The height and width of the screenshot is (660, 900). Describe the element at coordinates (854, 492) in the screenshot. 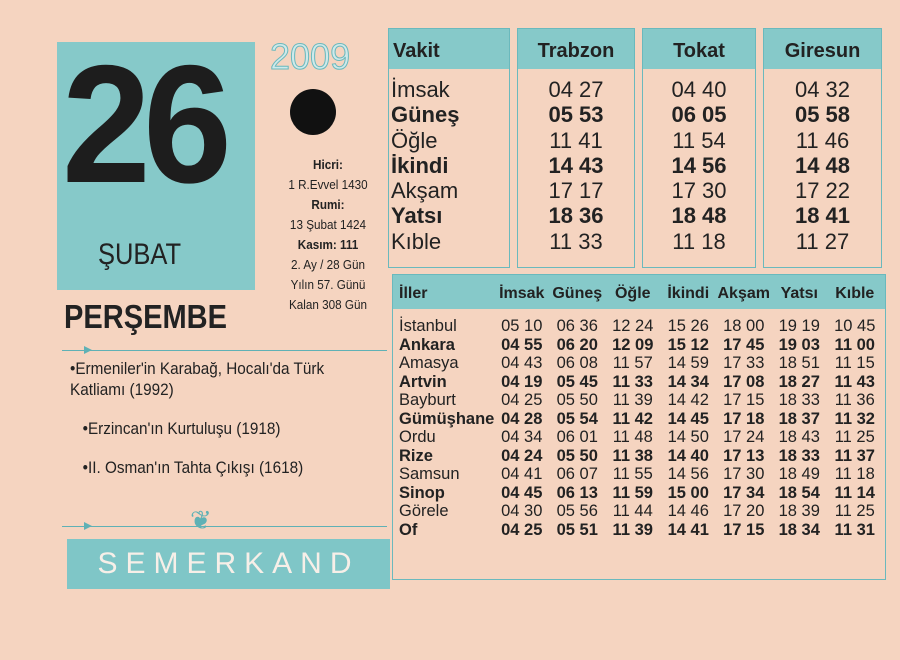

I see `time-cell: 11 14` at that location.